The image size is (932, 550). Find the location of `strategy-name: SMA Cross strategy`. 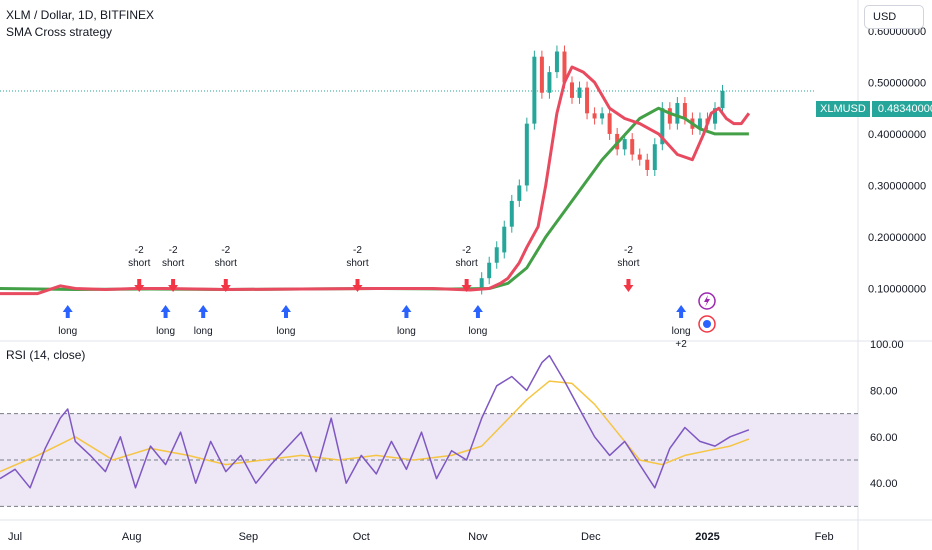

strategy-name: SMA Cross strategy is located at coordinates (59, 32).